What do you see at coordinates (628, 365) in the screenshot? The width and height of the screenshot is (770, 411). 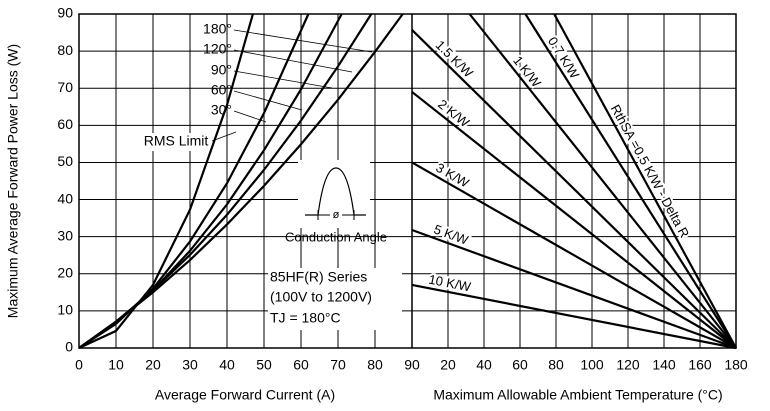 I see `x-tick-label: 120` at bounding box center [628, 365].